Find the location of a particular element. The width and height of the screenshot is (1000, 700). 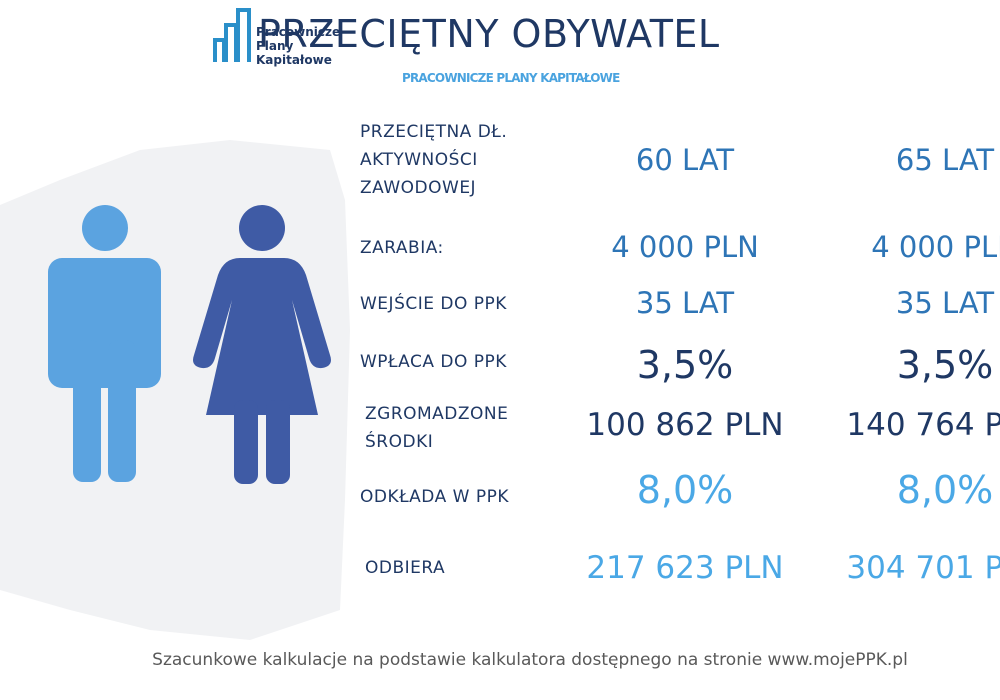

row-value: 60 LAT is located at coordinates (685, 160).